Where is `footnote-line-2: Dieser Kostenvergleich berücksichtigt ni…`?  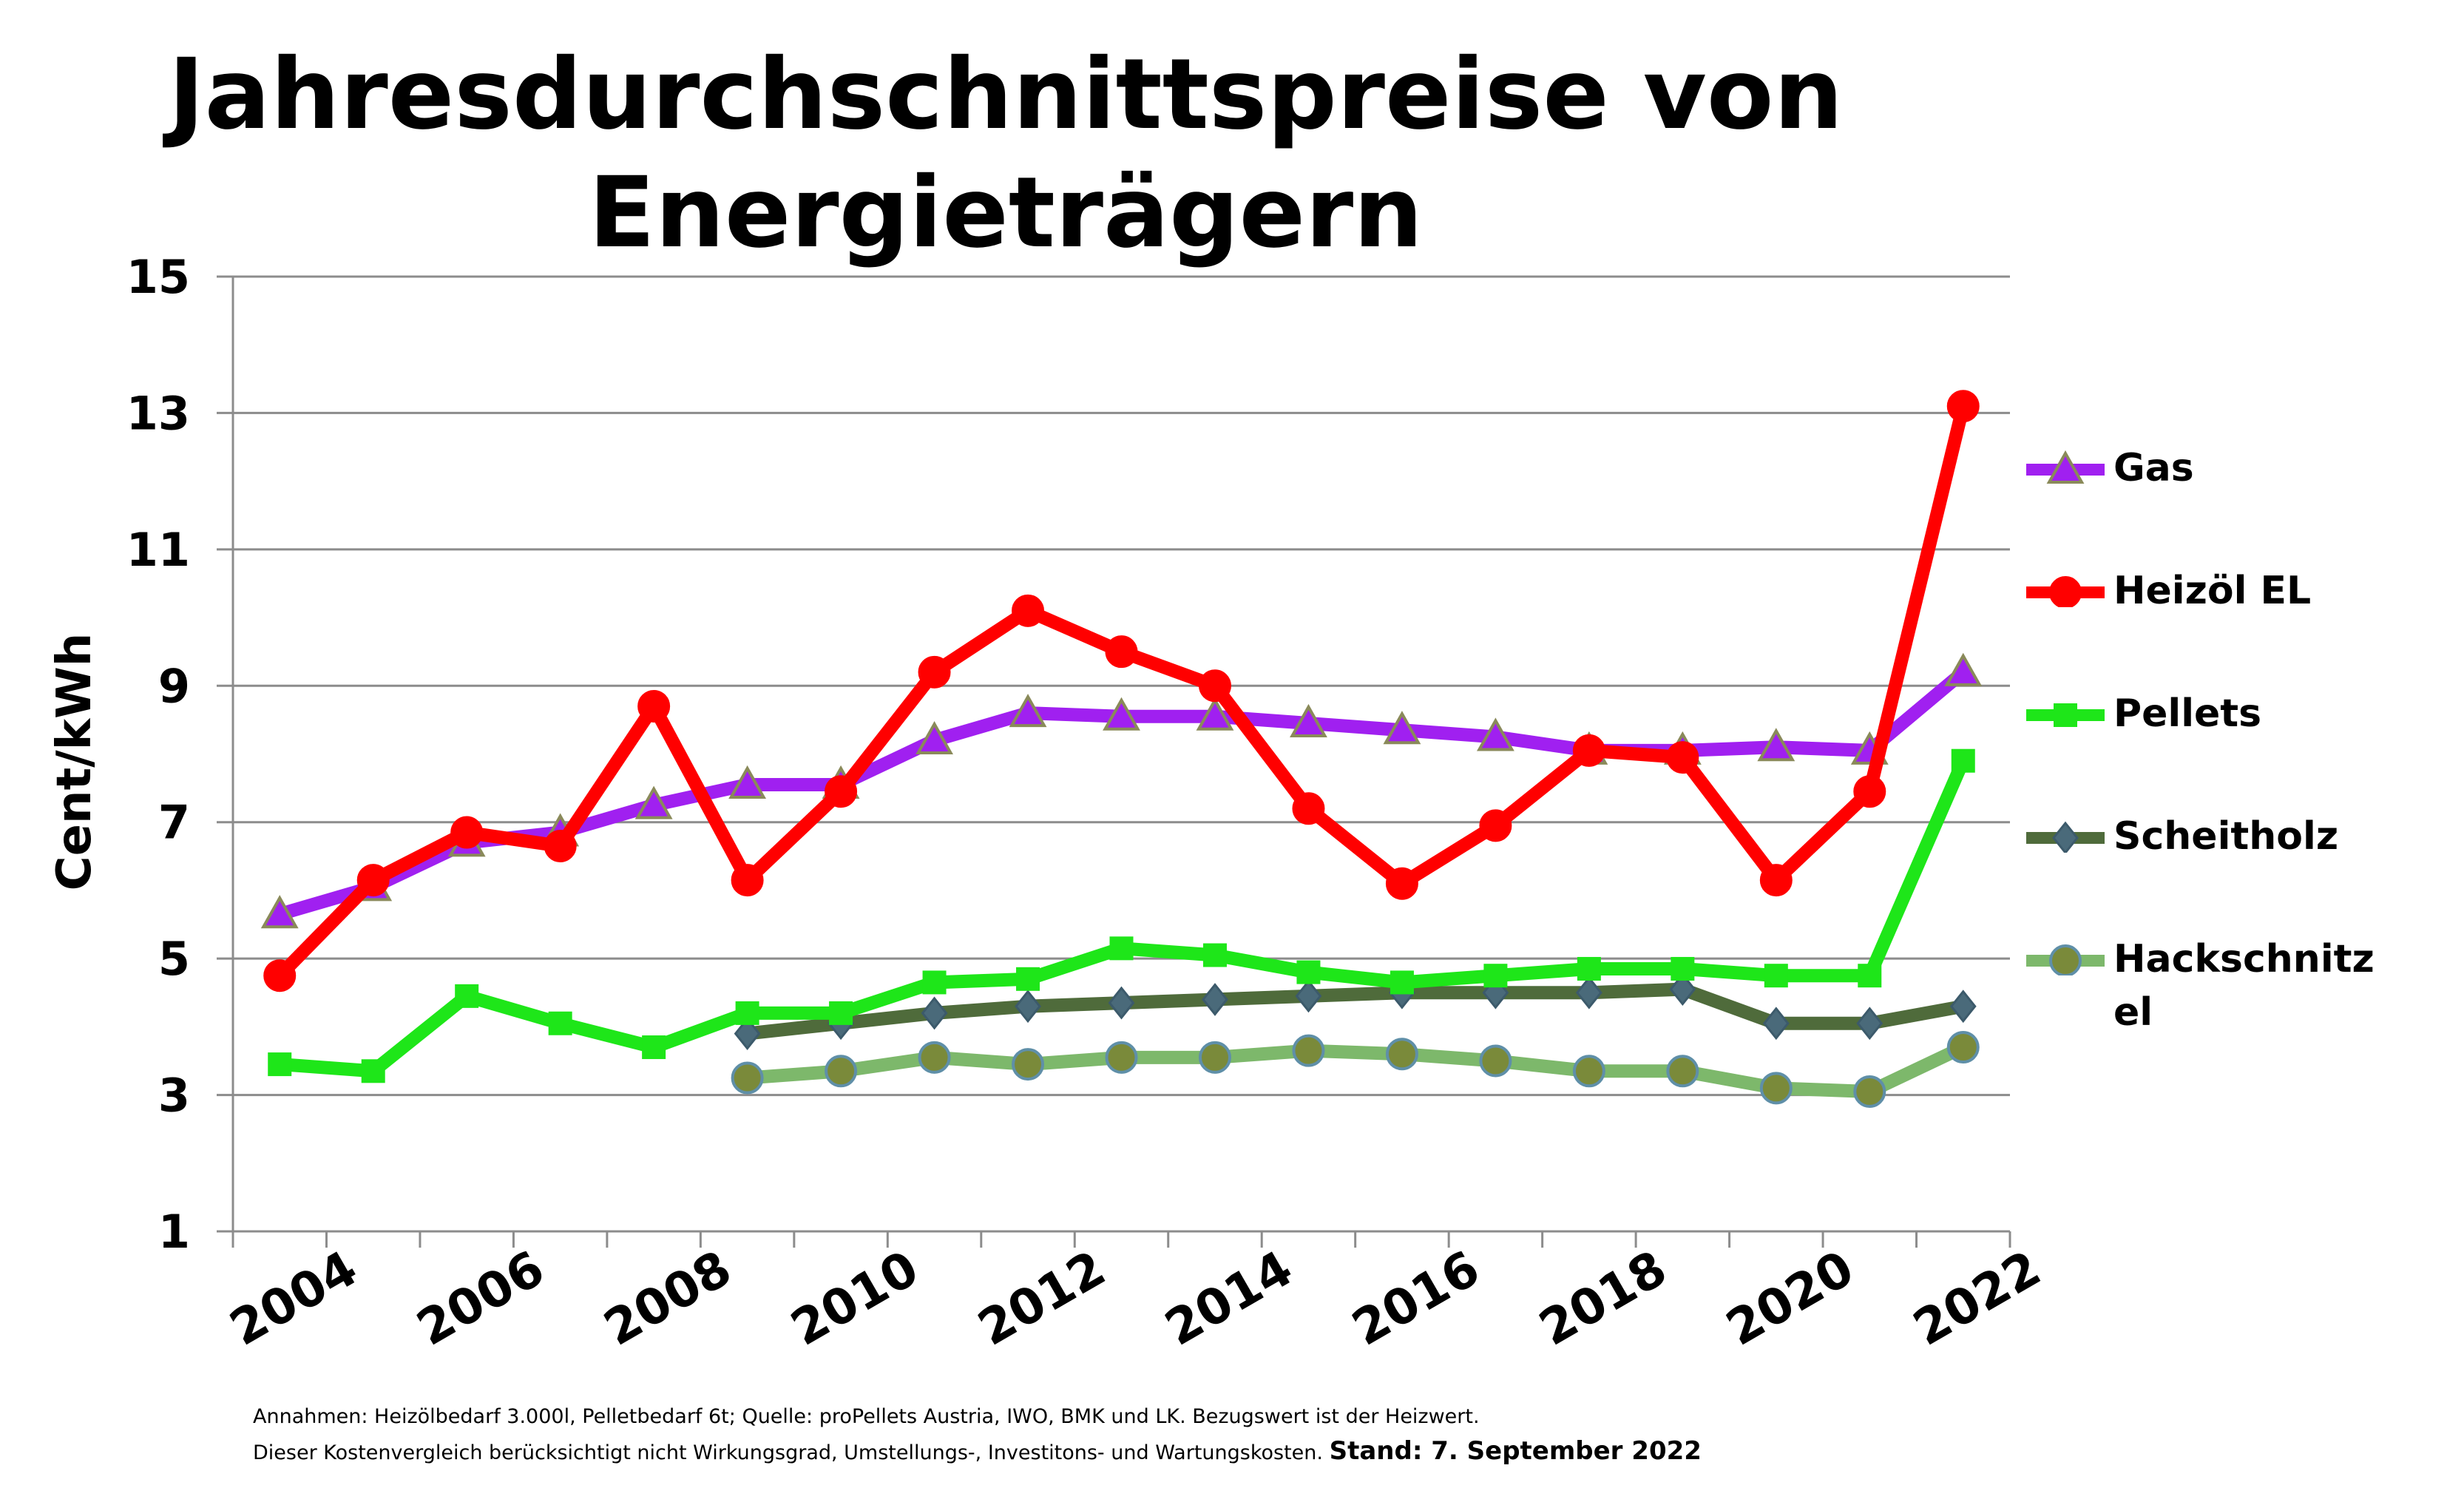 footnote-line-2: Dieser Kostenvergleich berücksichtigt ni… is located at coordinates (978, 1451).